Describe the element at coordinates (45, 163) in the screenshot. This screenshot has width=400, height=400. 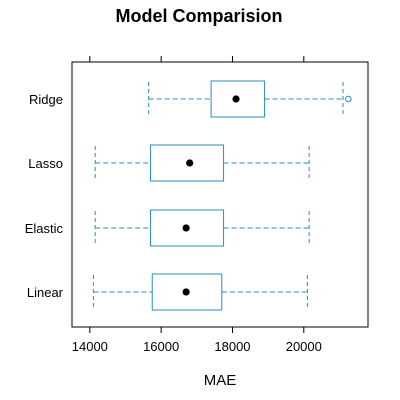
I see `y-category-label: Lasso` at that location.